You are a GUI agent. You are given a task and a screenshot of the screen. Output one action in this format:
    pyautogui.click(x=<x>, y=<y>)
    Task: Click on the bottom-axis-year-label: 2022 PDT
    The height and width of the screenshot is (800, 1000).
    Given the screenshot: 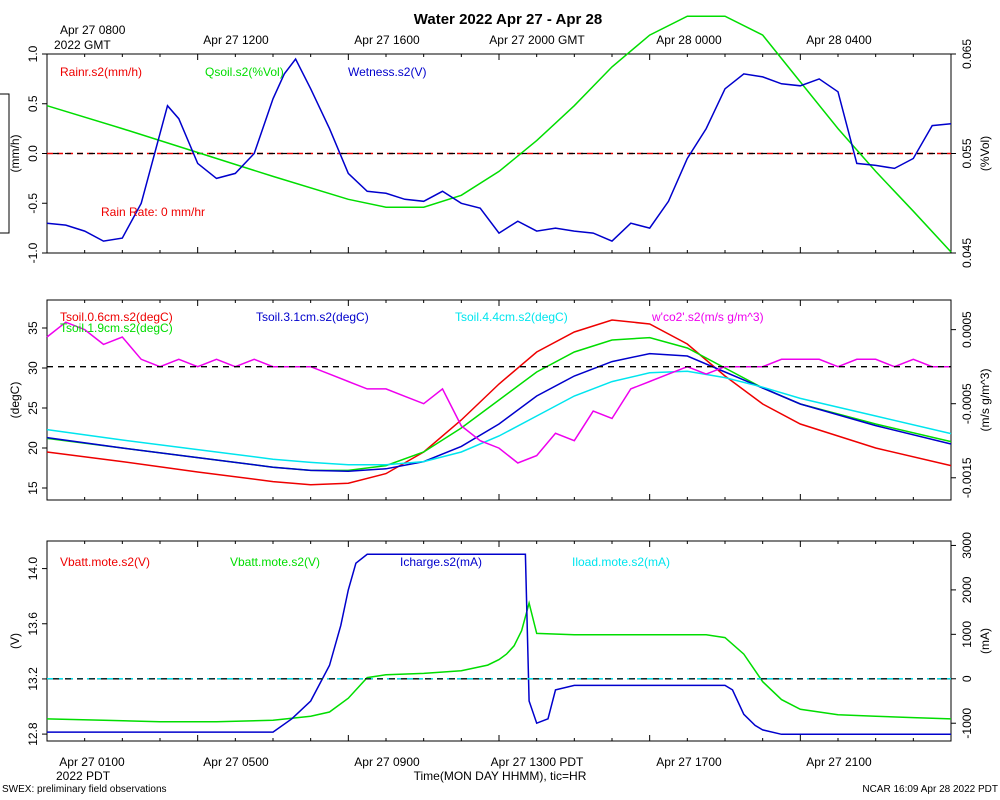 What is the action you would take?
    pyautogui.click(x=83, y=776)
    